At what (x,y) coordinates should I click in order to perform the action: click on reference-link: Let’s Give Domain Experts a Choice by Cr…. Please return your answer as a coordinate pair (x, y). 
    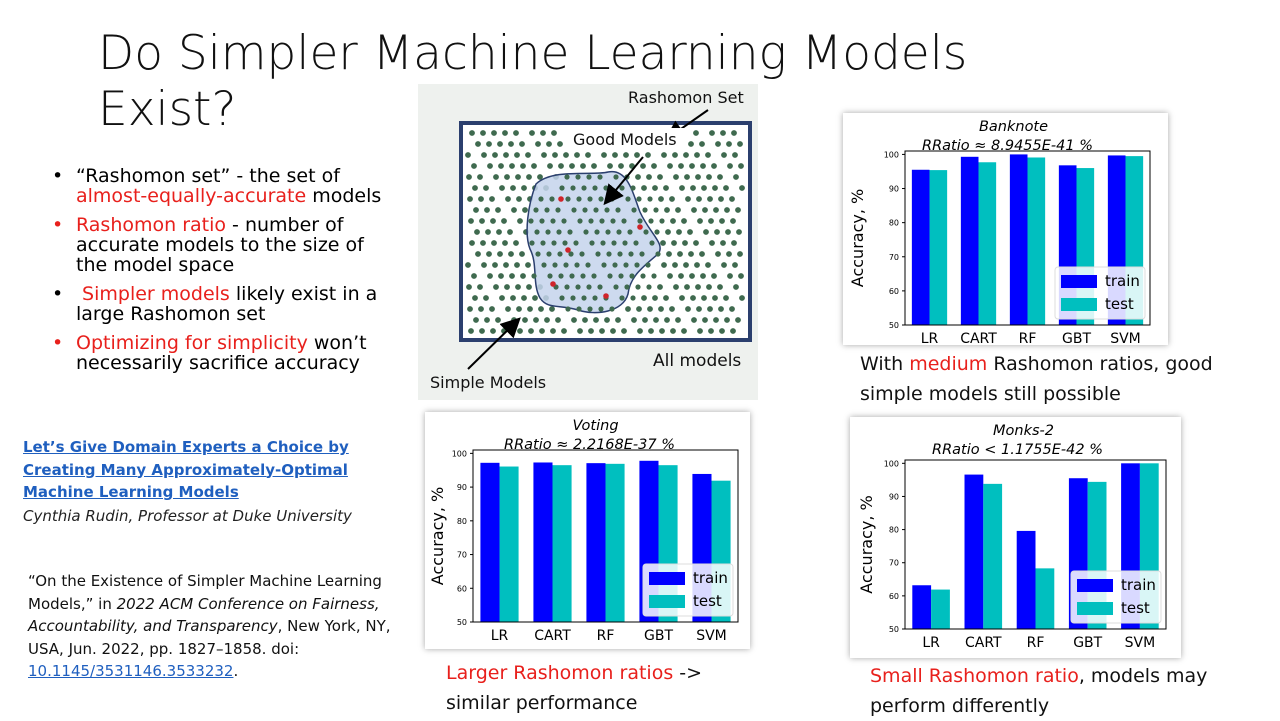
    Looking at the image, I should click on (186, 469).